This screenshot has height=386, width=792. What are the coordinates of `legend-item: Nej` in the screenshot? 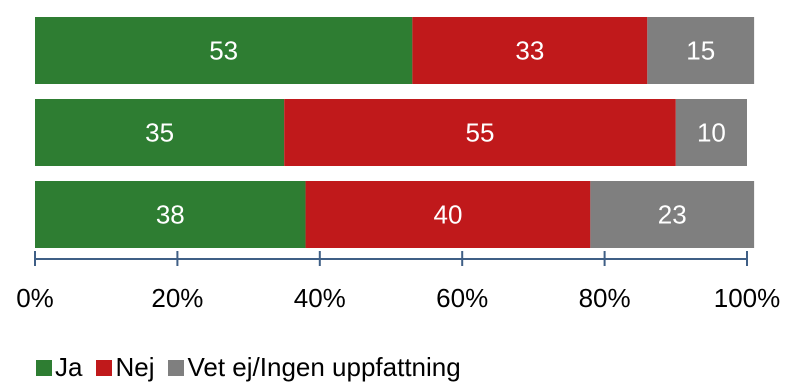 It's located at (125, 367).